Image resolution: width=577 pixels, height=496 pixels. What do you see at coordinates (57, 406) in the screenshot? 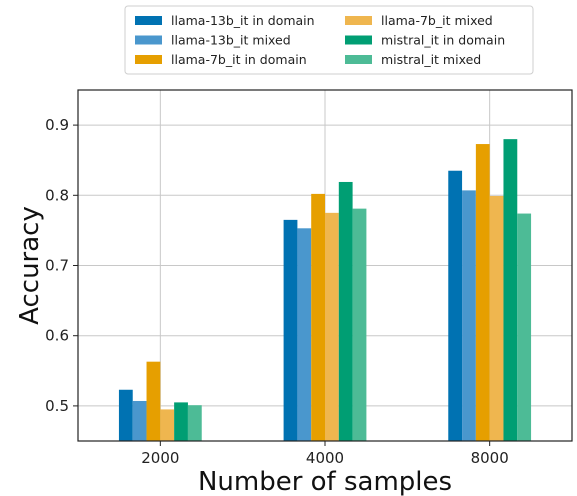
I see `y-tick-label: 0.5` at bounding box center [57, 406].